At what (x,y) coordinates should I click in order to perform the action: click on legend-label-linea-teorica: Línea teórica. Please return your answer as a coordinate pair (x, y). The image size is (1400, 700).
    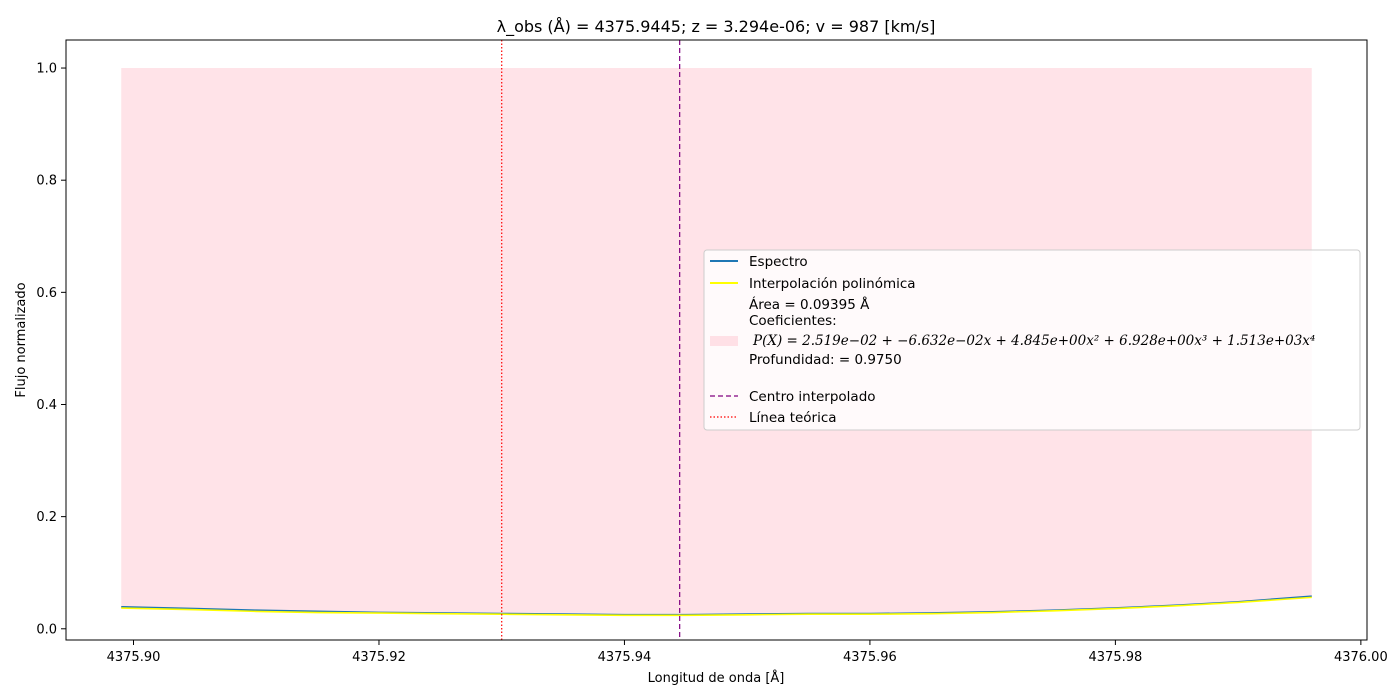
    Looking at the image, I should click on (793, 418).